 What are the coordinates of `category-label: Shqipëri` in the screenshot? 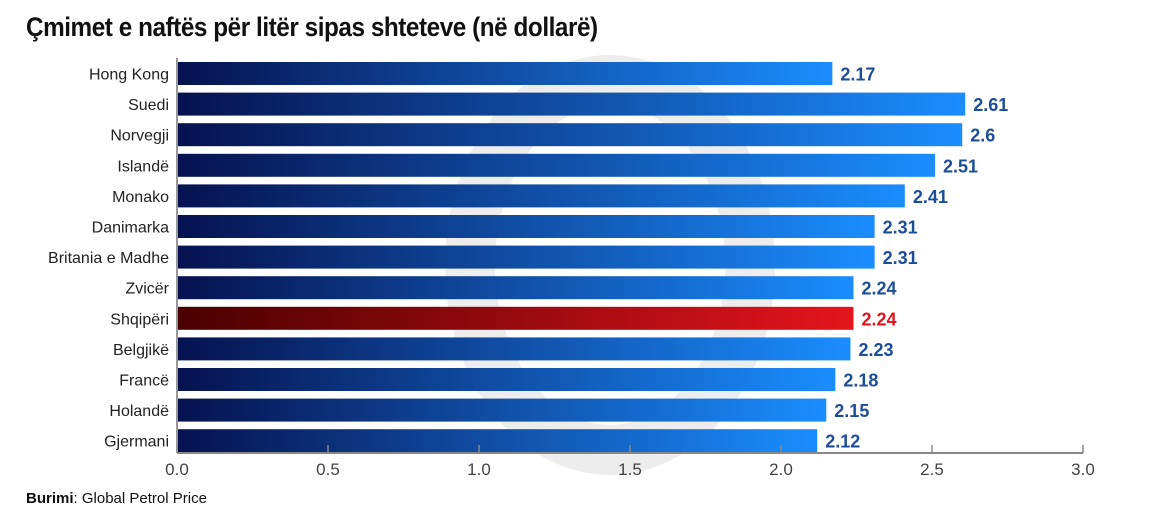 It's located at (139, 319).